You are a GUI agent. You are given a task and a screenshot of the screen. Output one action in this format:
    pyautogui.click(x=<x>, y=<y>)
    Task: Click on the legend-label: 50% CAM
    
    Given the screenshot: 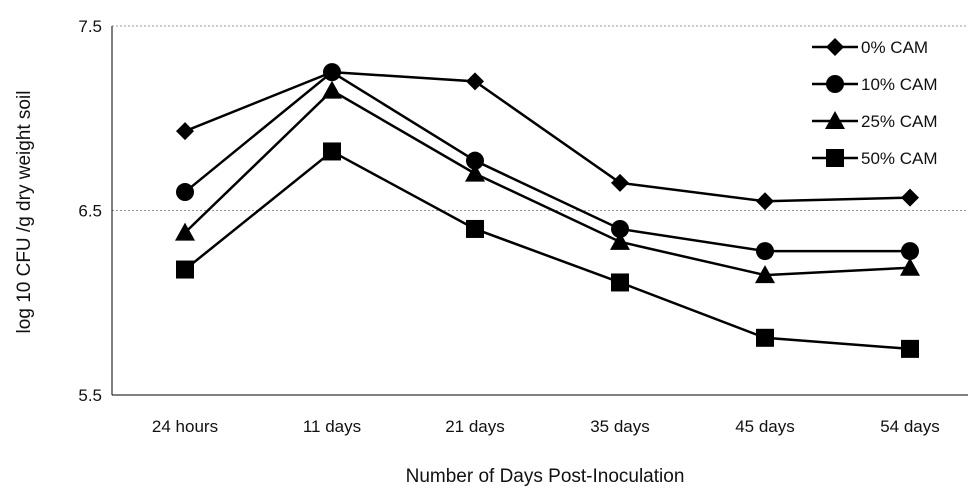 What is the action you would take?
    pyautogui.click(x=899, y=158)
    